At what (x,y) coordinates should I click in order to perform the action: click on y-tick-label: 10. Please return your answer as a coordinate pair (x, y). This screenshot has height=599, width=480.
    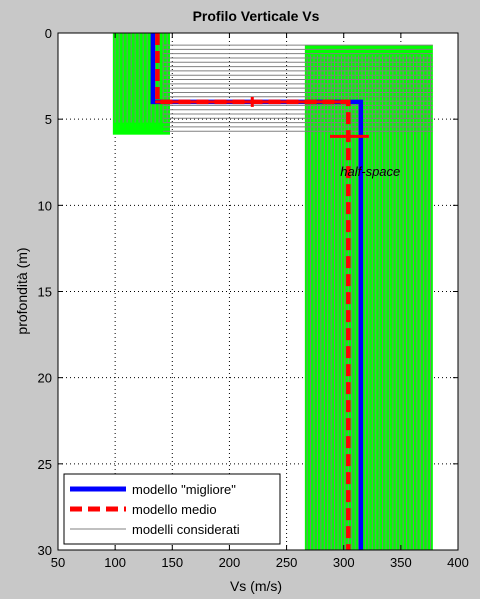
    Looking at the image, I should click on (45, 205).